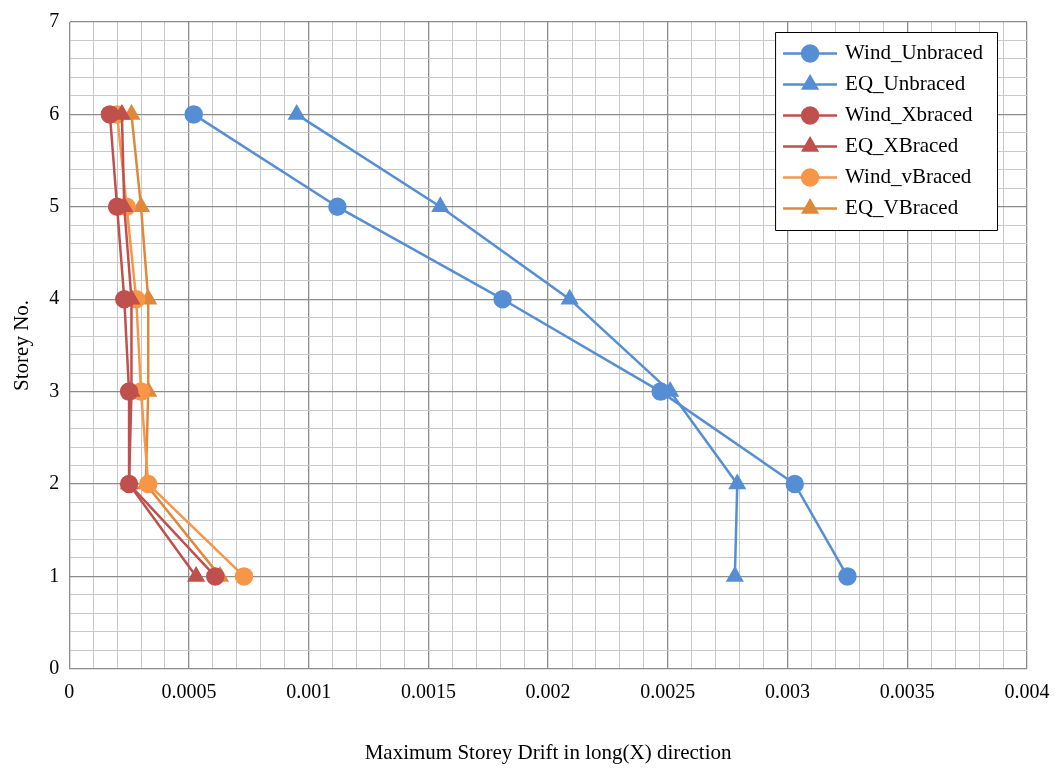 Image resolution: width=1063 pixels, height=776 pixels. What do you see at coordinates (1027, 691) in the screenshot?
I see `x-tick-label: 0.004` at bounding box center [1027, 691].